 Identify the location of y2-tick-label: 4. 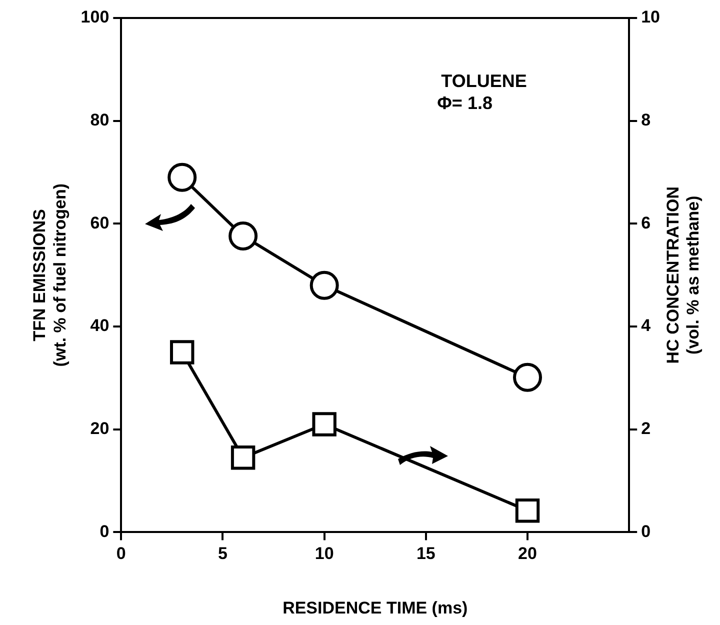
(646, 326).